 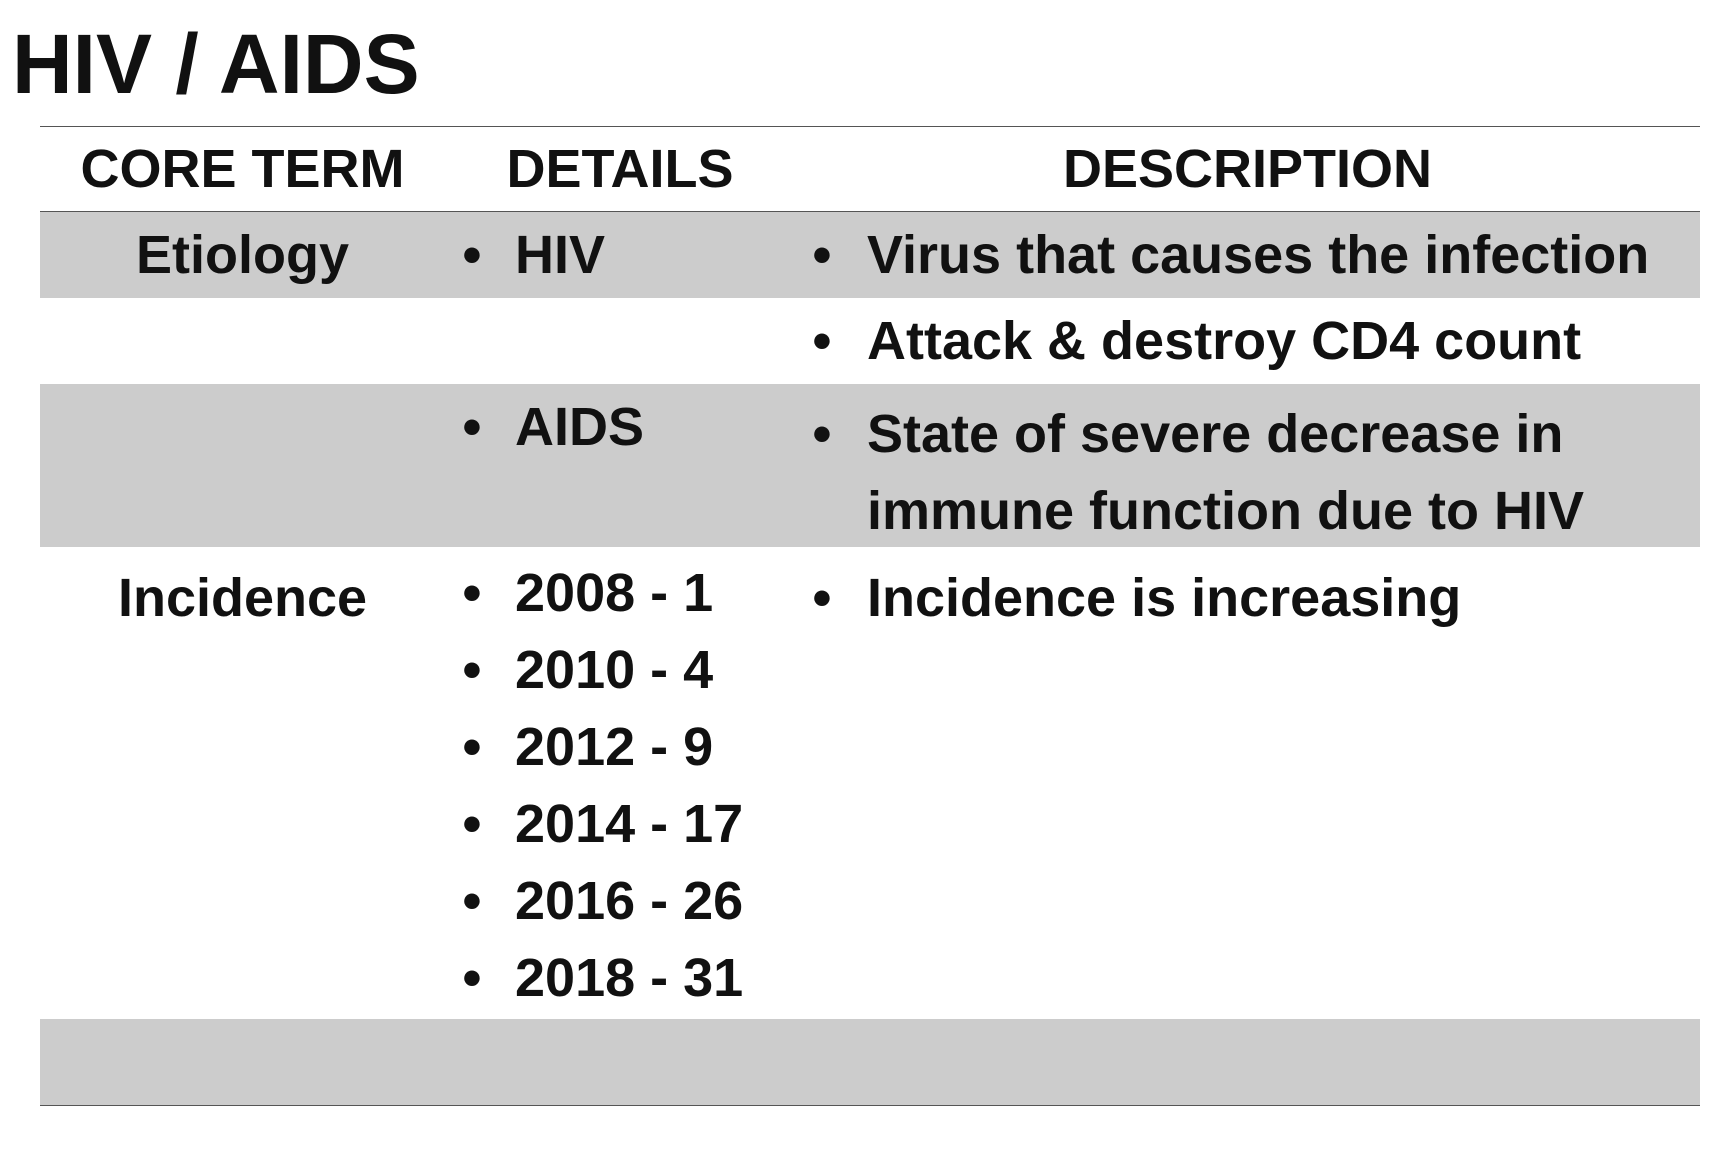 What do you see at coordinates (1258, 255) in the screenshot?
I see `description-text: Virus that causes the infection` at bounding box center [1258, 255].